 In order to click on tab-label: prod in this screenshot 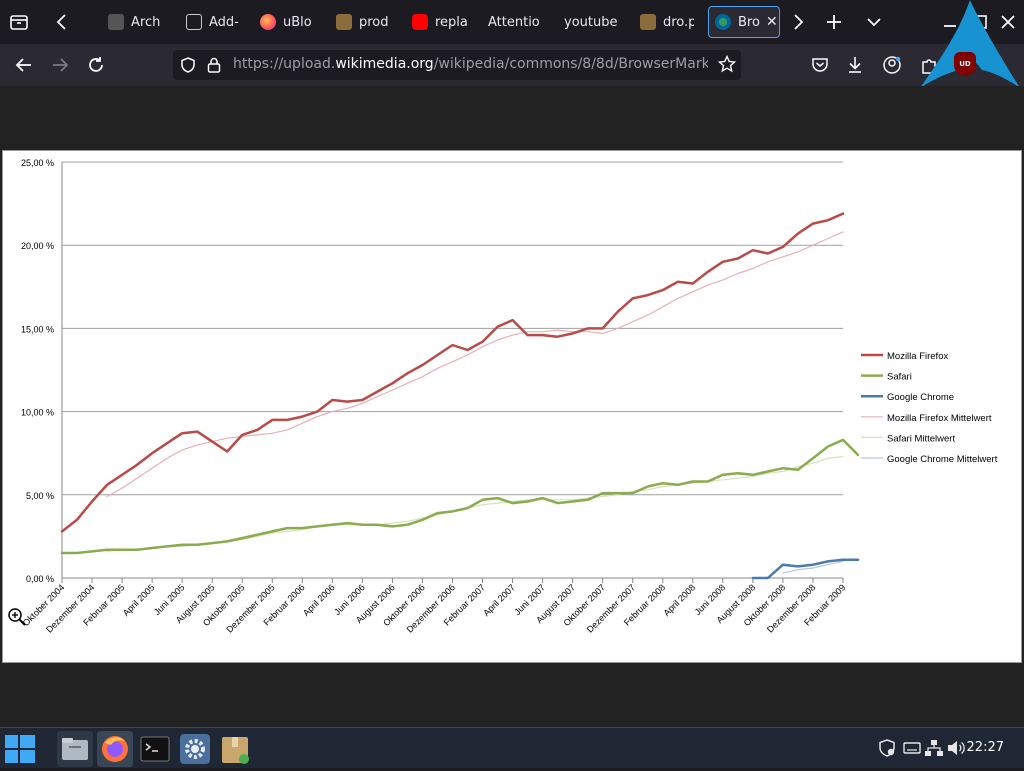, I will do `click(374, 22)`.